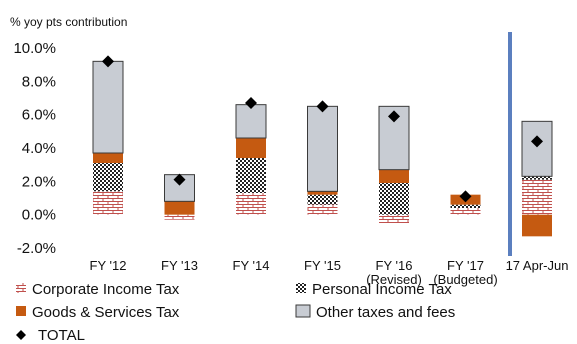  I want to click on y-tick-label: -2.0%, so click(36, 248).